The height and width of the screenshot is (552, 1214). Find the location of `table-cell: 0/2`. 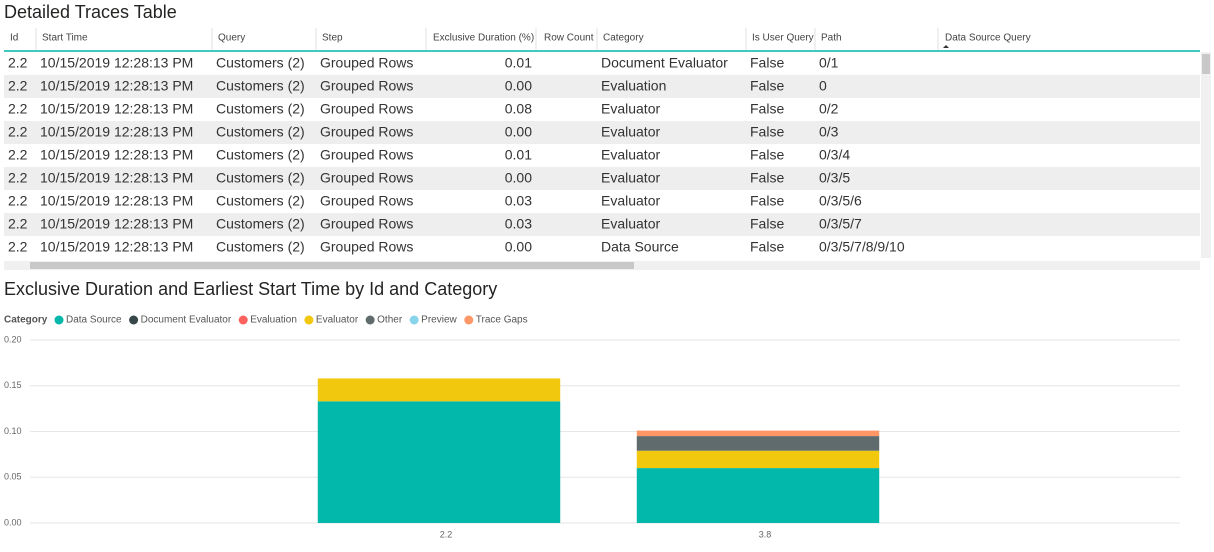

table-cell: 0/2 is located at coordinates (829, 109).